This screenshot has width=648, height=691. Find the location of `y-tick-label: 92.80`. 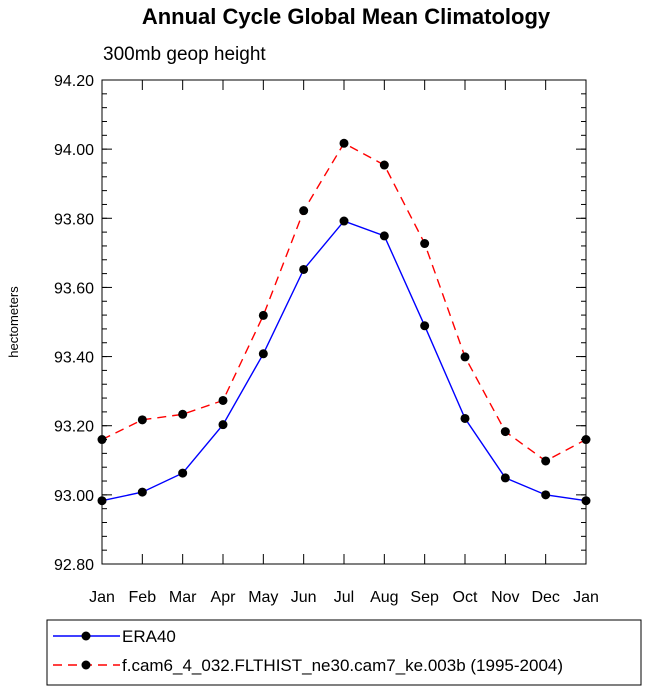

y-tick-label: 92.80 is located at coordinates (74, 565).